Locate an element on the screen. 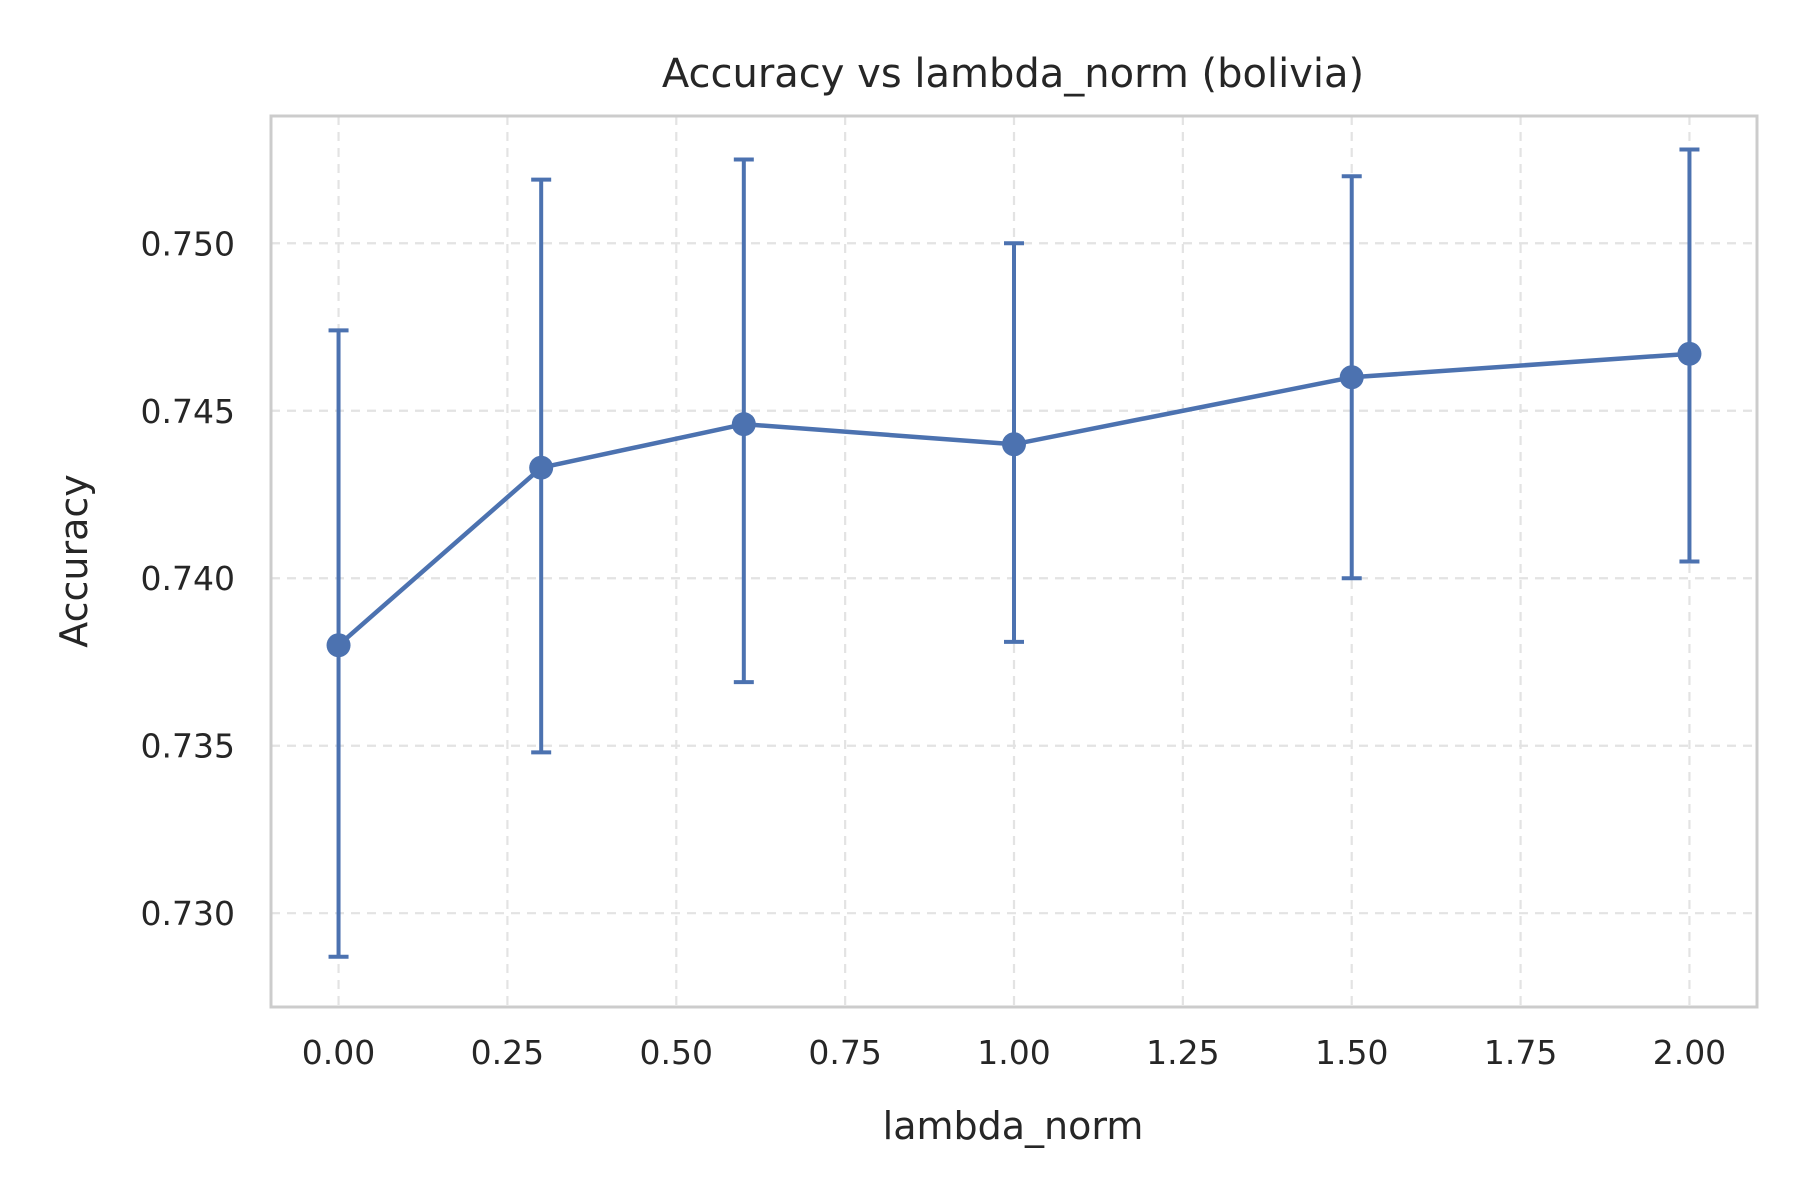 This screenshot has height=1200, width=1800. chart-title: Accuracy vs lambda_norm (bolivia) is located at coordinates (1013, 74).